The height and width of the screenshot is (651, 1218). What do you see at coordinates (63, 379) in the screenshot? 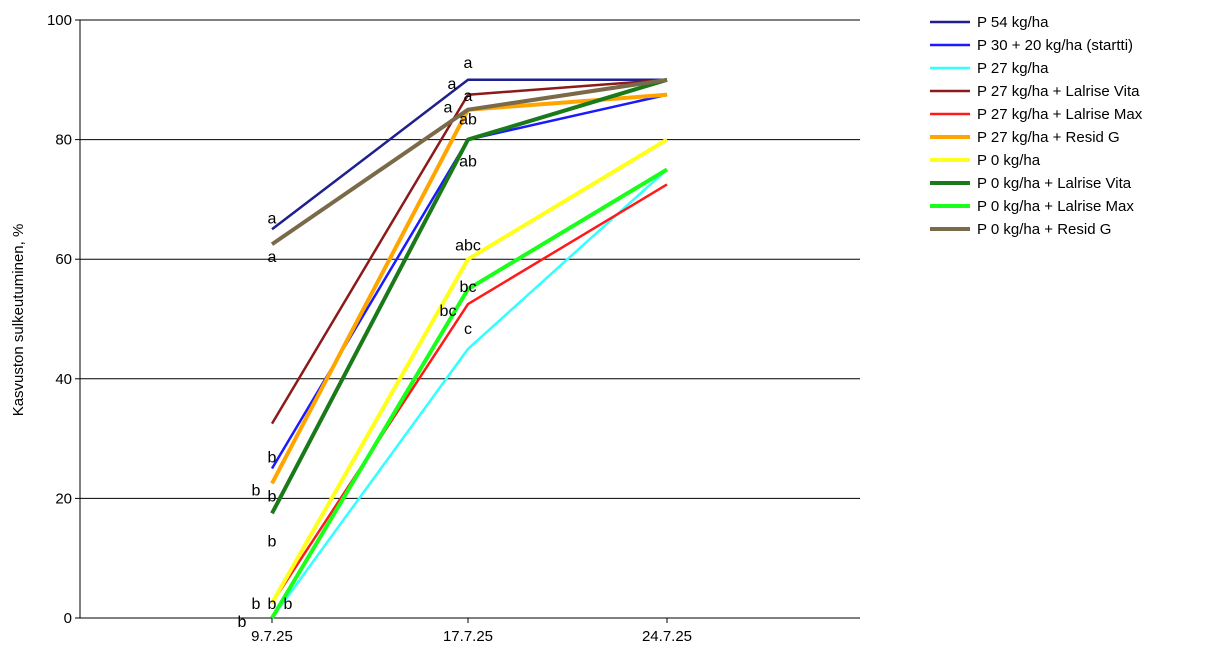
I see `y-tick-label: 40` at bounding box center [63, 379].